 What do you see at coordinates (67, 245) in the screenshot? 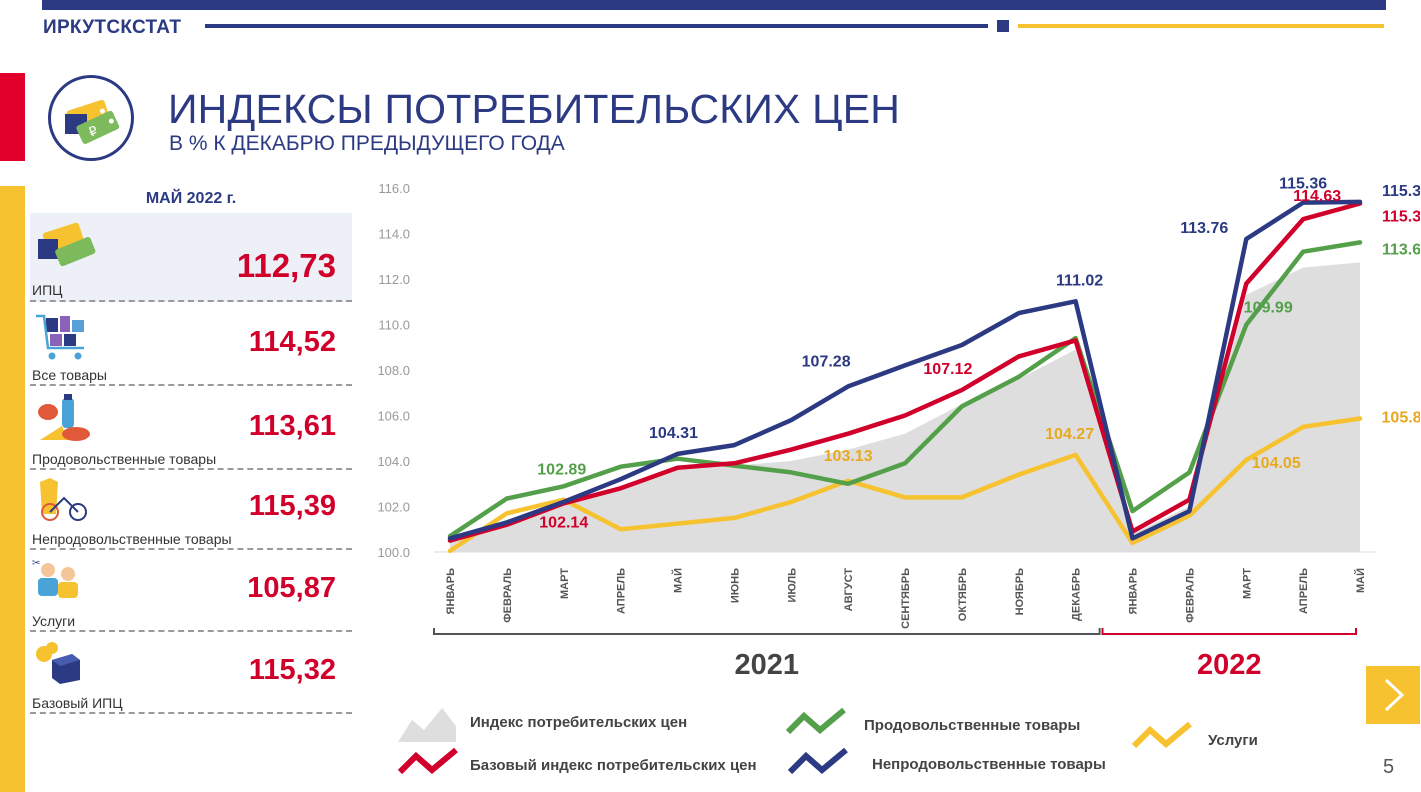
I see `price-tags-icon` at bounding box center [67, 245].